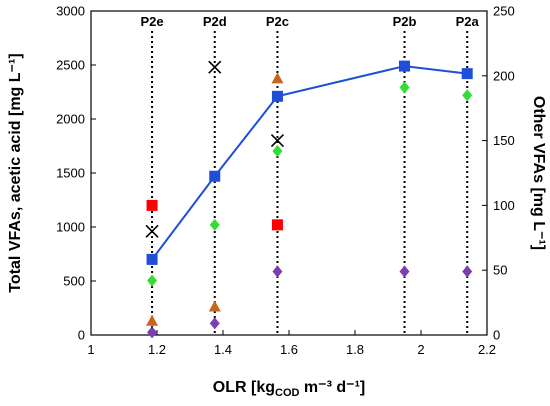 The width and height of the screenshot is (550, 406). I want to click on x-tick-label: 1.8, so click(355, 349).